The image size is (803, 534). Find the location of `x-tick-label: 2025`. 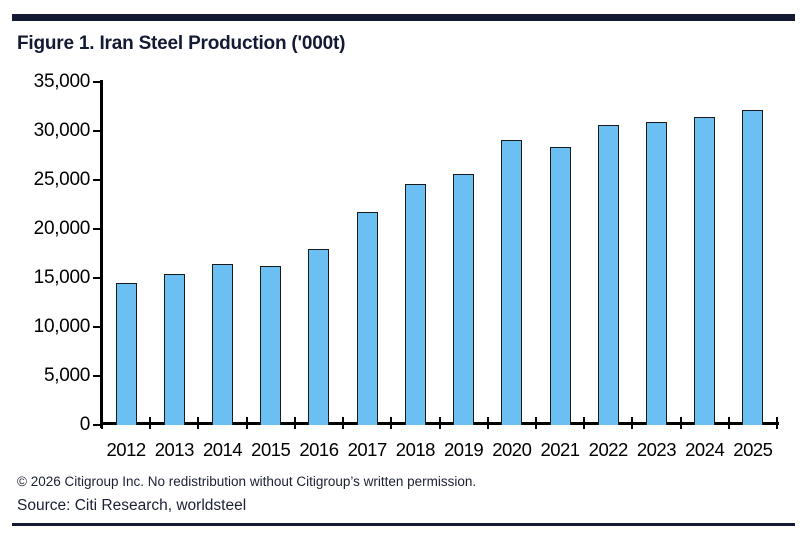

x-tick-label: 2025 is located at coordinates (753, 449).